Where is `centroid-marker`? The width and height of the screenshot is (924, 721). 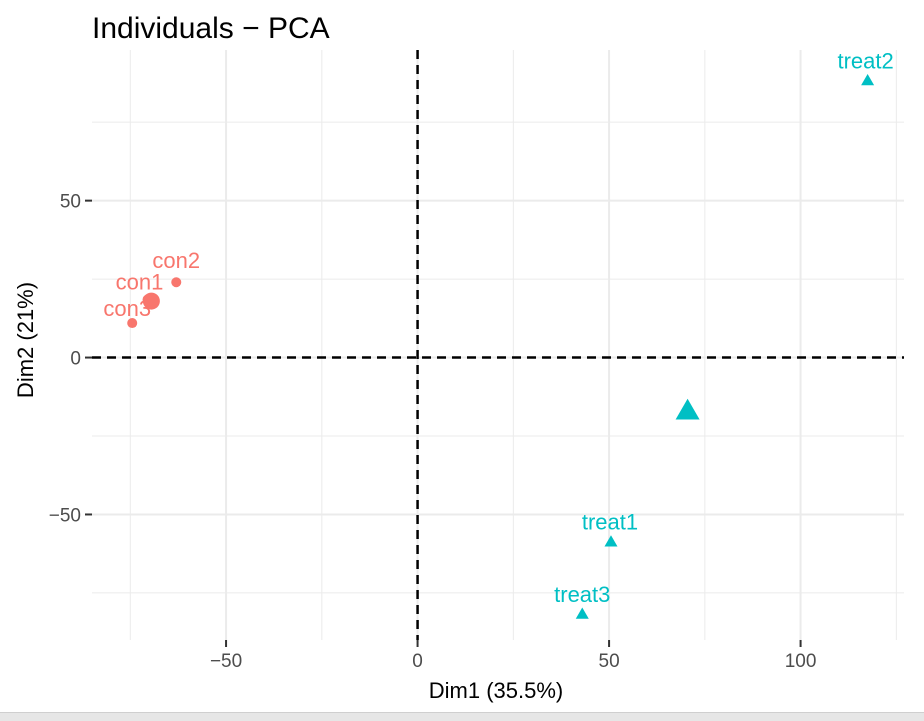 centroid-marker is located at coordinates (687, 409).